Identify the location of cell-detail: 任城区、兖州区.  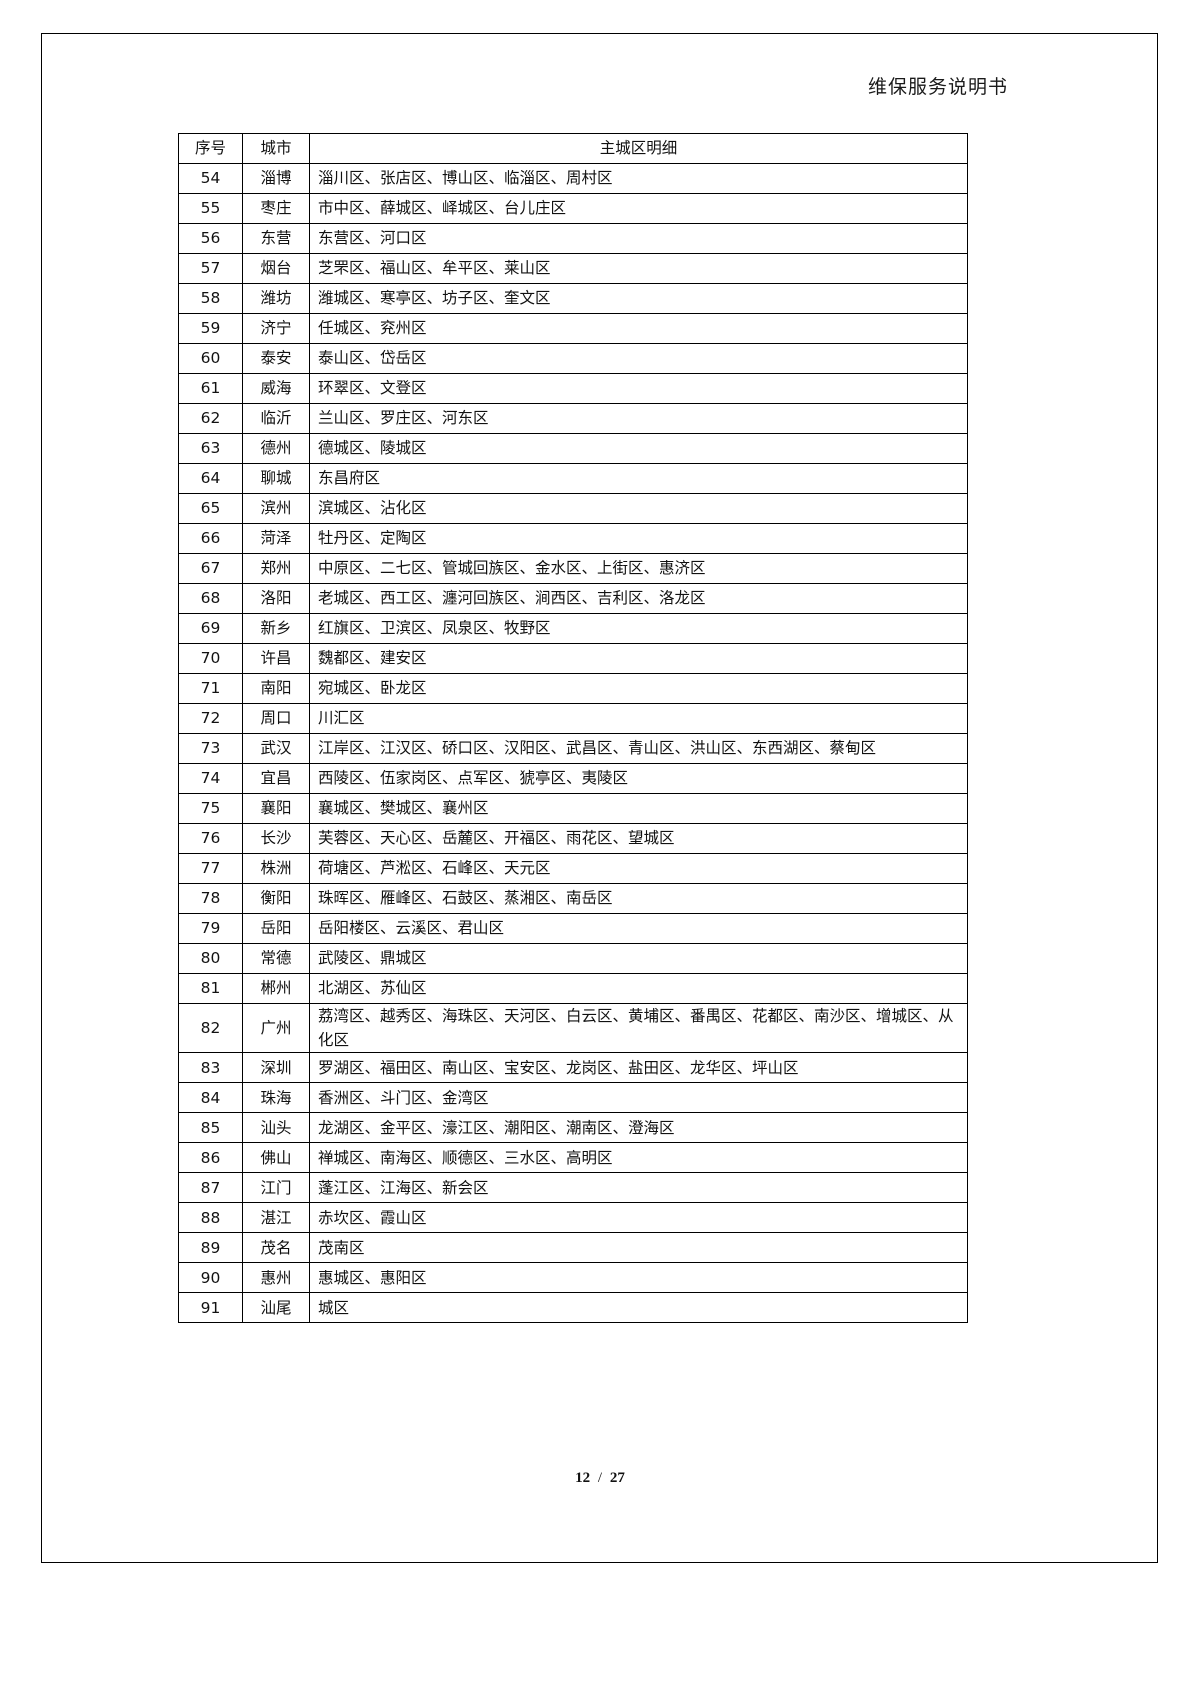
(638, 328).